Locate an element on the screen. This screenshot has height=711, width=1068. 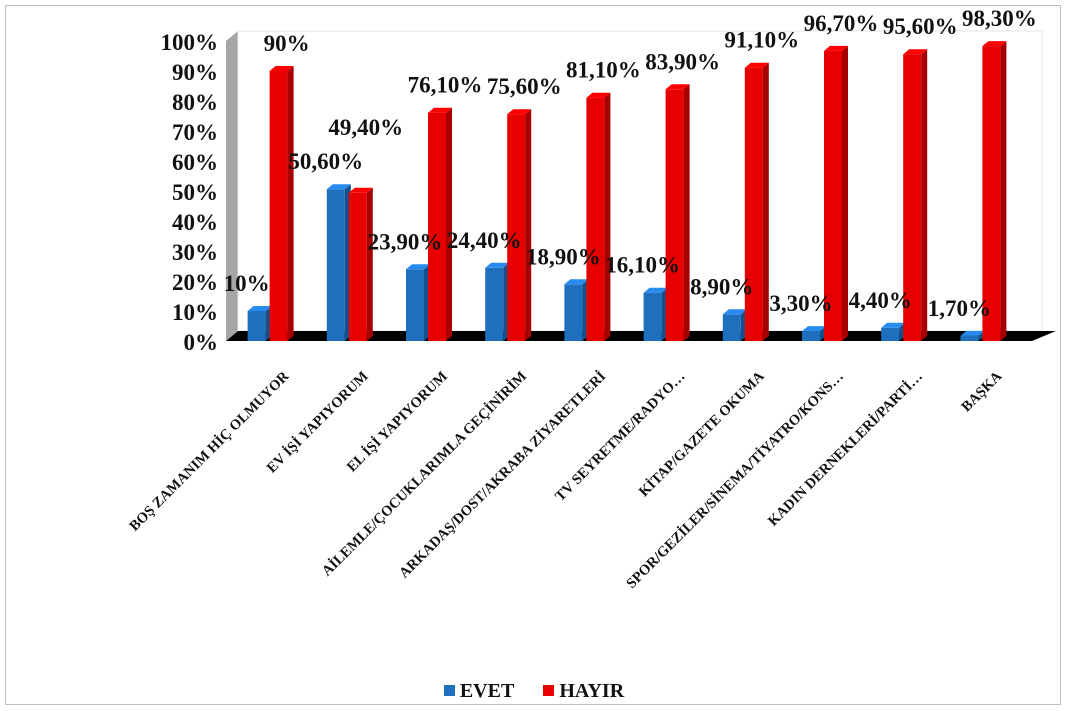
legend-item-hayir: HAYIR is located at coordinates (583, 691).